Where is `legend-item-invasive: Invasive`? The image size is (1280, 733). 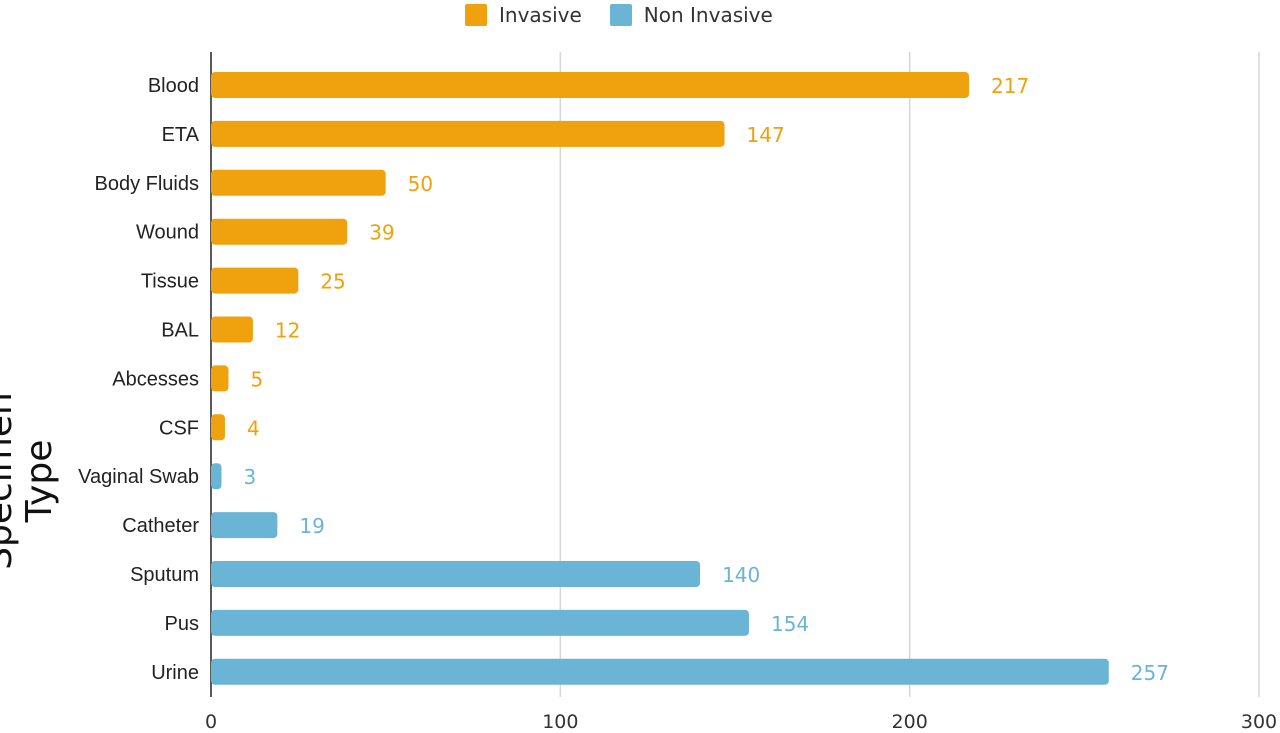
legend-item-invasive: Invasive is located at coordinates (523, 15).